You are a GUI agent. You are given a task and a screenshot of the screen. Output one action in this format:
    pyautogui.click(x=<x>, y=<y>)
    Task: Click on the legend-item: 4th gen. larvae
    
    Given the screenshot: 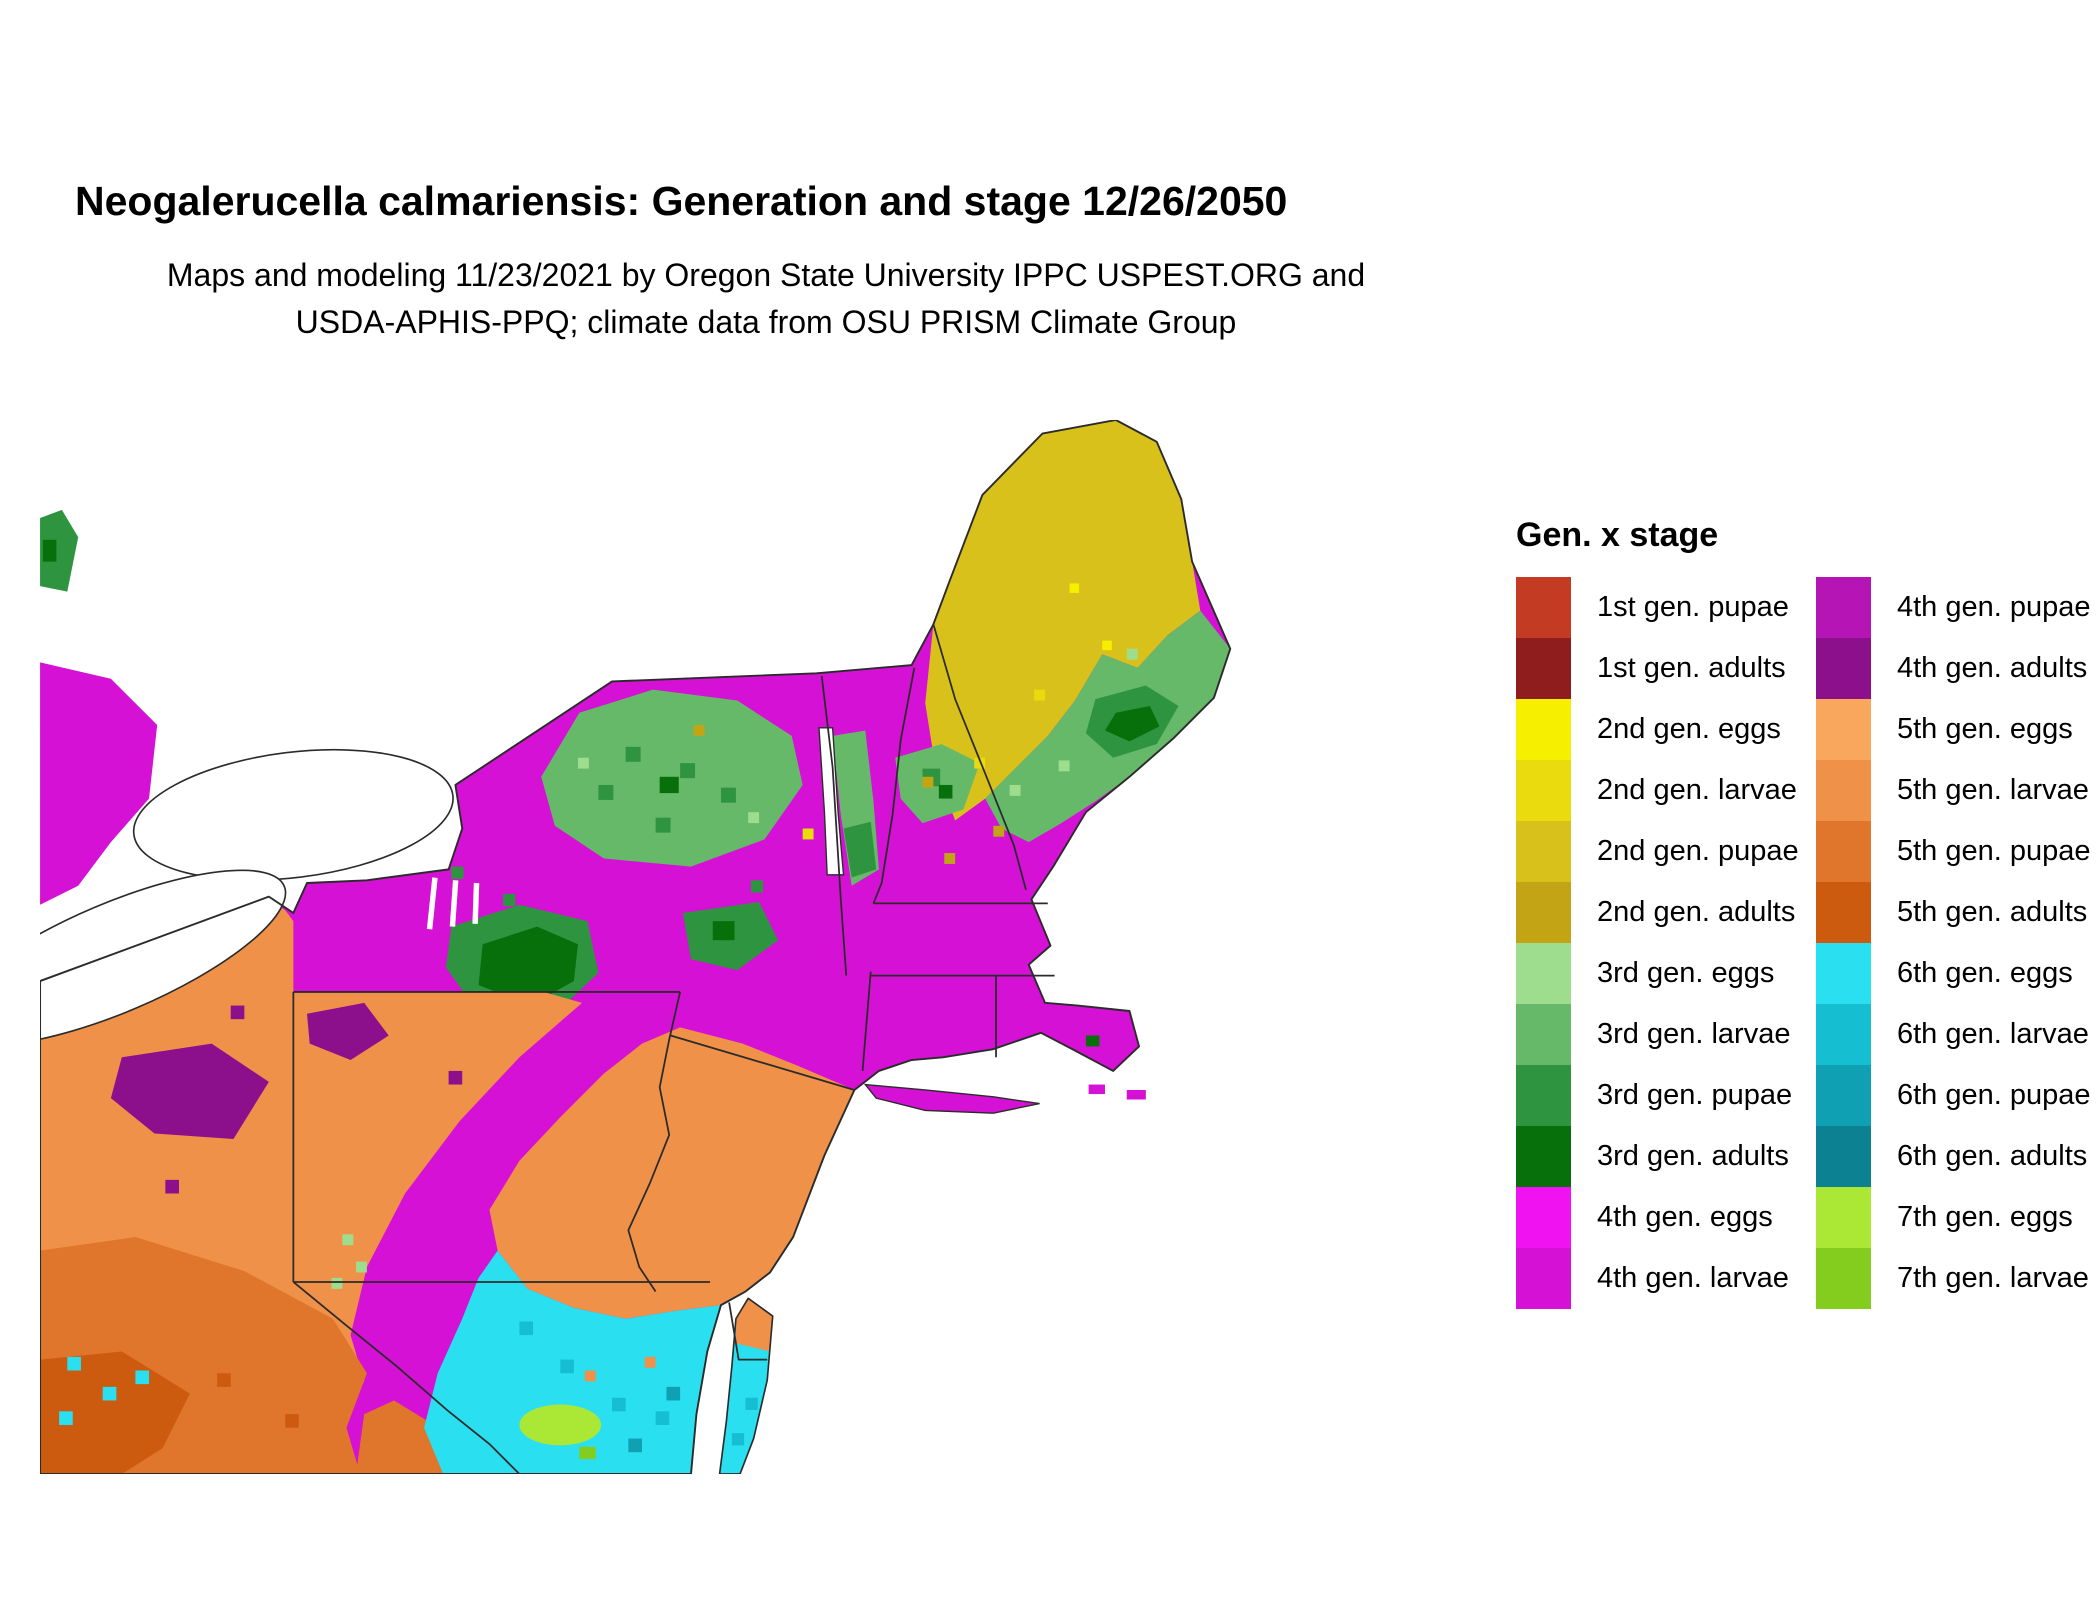 What is the action you would take?
    pyautogui.click(x=1666, y=1278)
    